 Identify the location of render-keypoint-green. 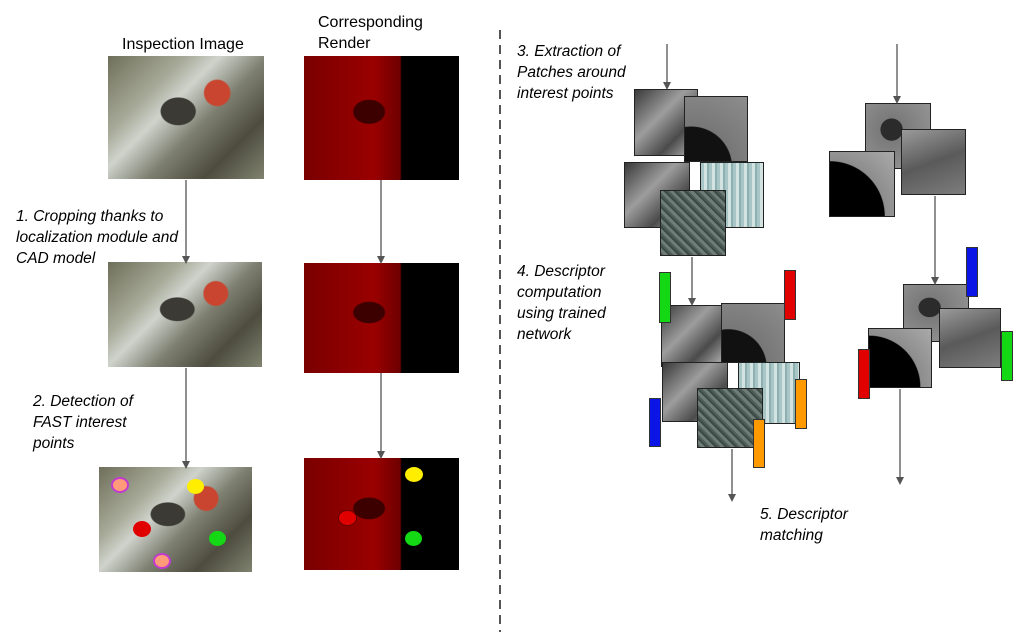
(413, 538).